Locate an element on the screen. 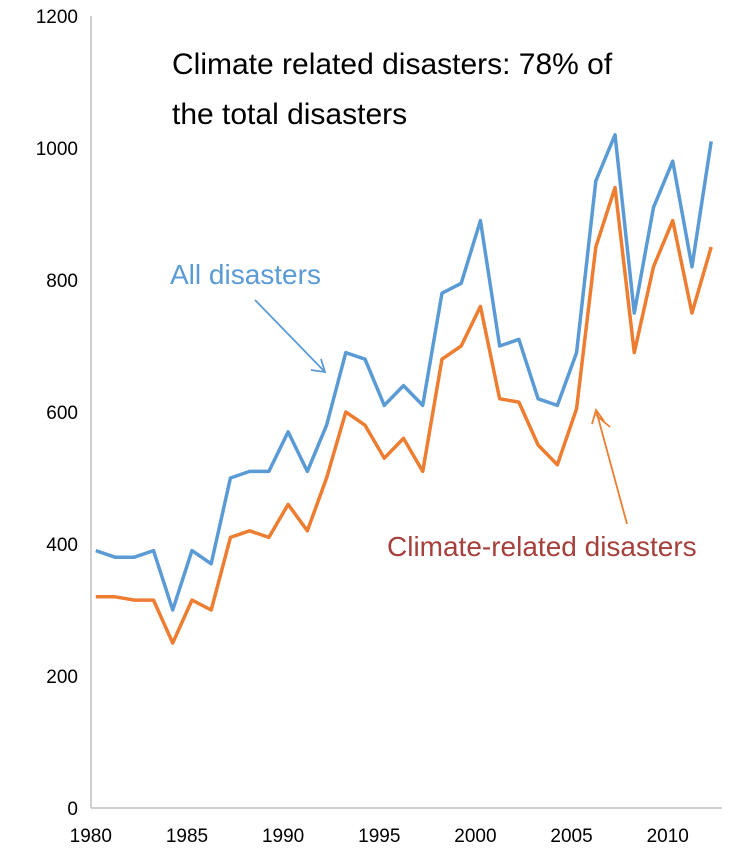 This screenshot has width=750, height=858. x-tick-label: 2010 is located at coordinates (668, 836).